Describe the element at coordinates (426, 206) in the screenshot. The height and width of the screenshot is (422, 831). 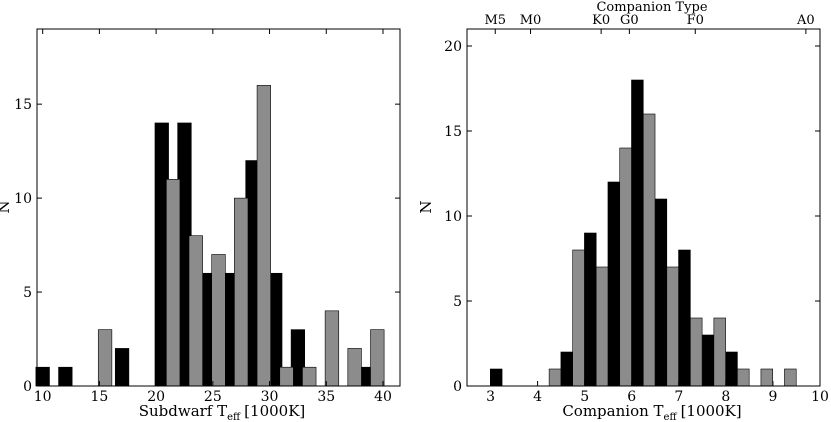
I see `right-y-axis-label: N` at that location.